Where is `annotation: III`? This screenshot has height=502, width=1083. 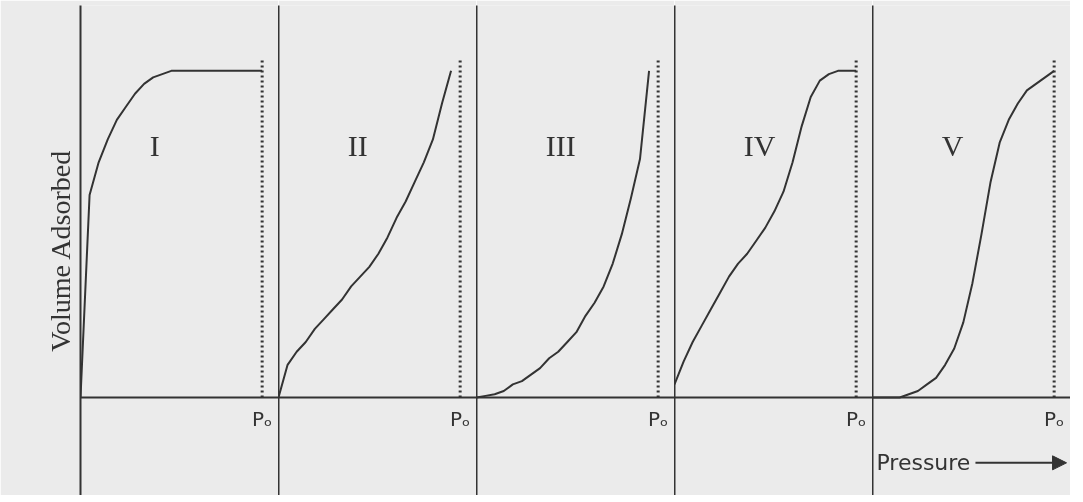 annotation: III is located at coordinates (560, 146).